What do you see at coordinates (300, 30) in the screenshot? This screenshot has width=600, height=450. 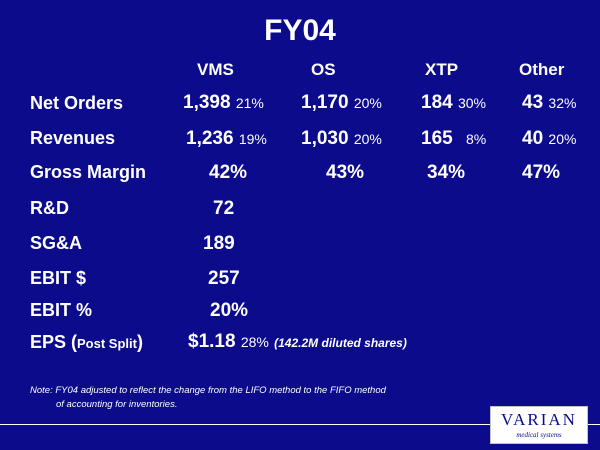 I see `slide-title: FY04` at bounding box center [300, 30].